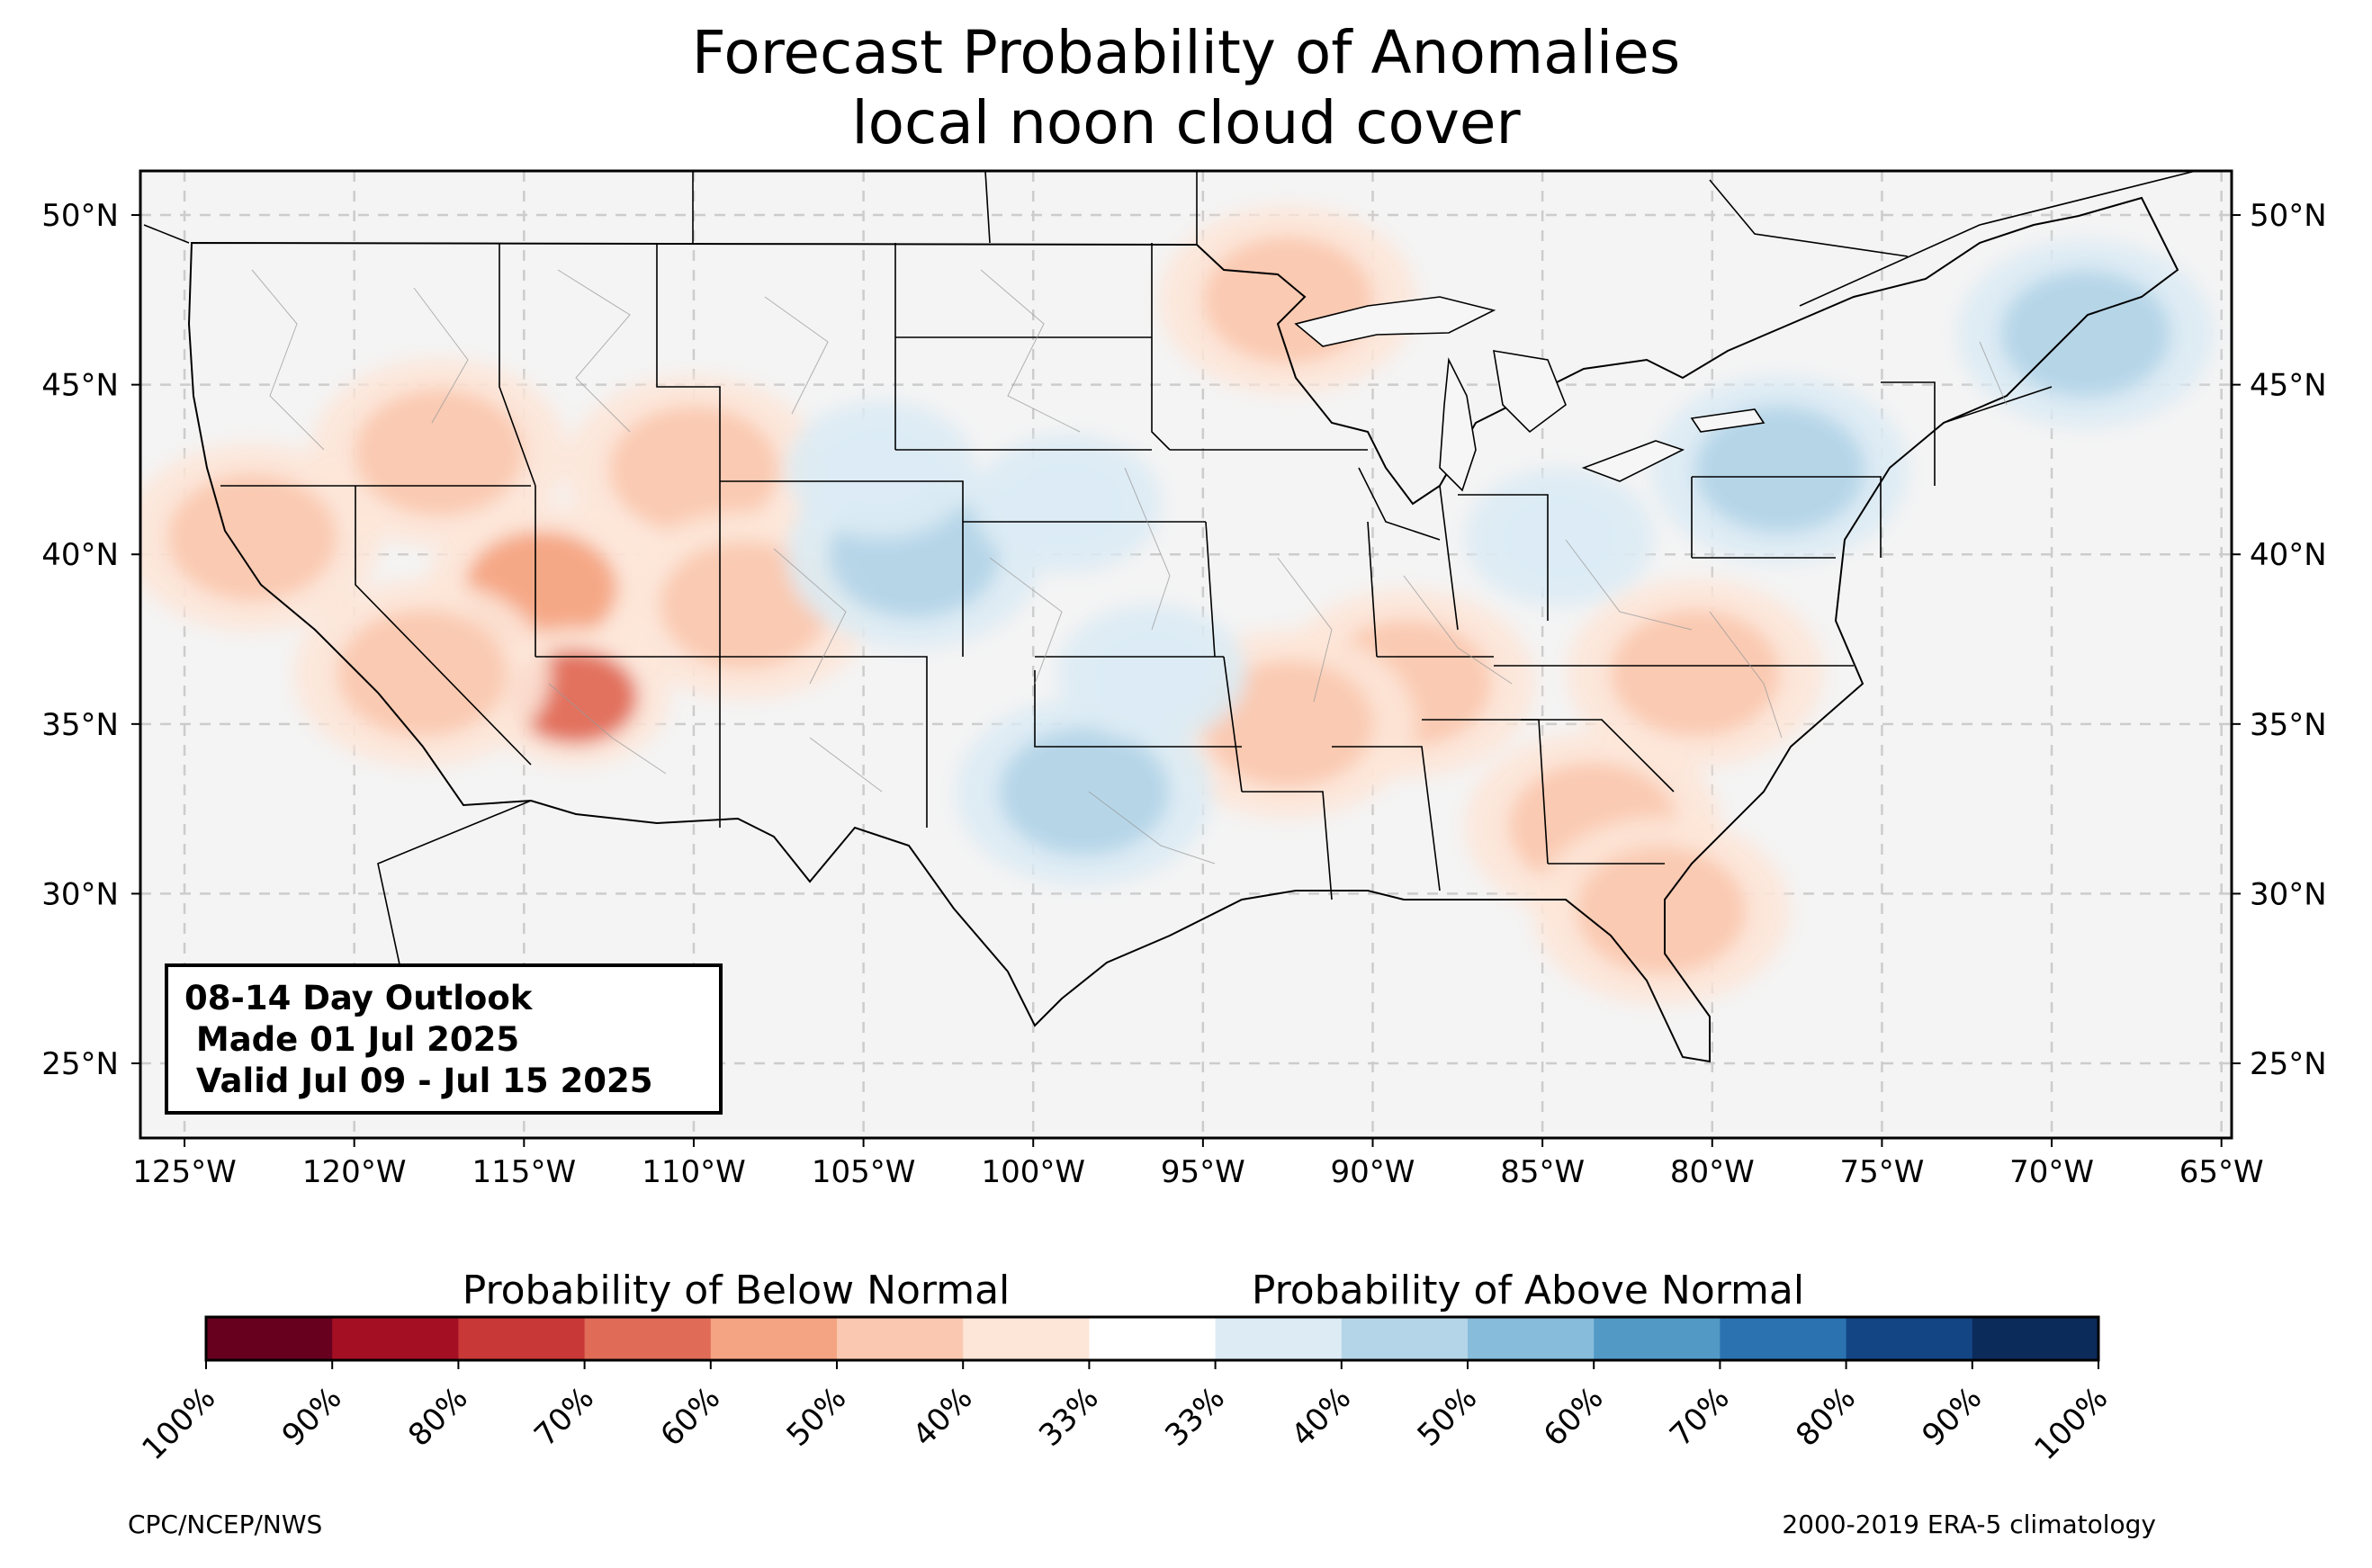 Image resolution: width=2372 pixels, height=1568 pixels. What do you see at coordinates (1186, 52) in the screenshot?
I see `map-title: Forecast Probability of Anomalies` at bounding box center [1186, 52].